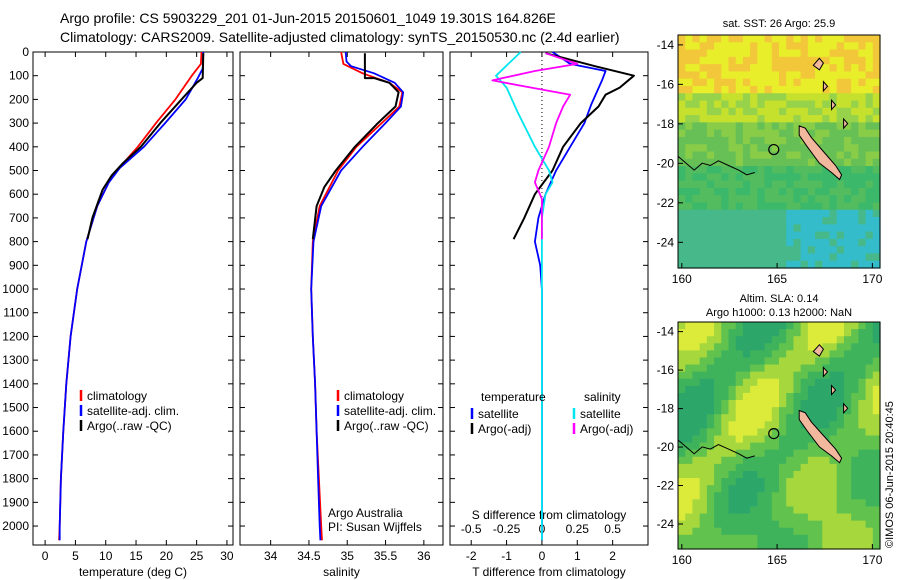  I want to click on x-tick-label: 0, so click(542, 556).